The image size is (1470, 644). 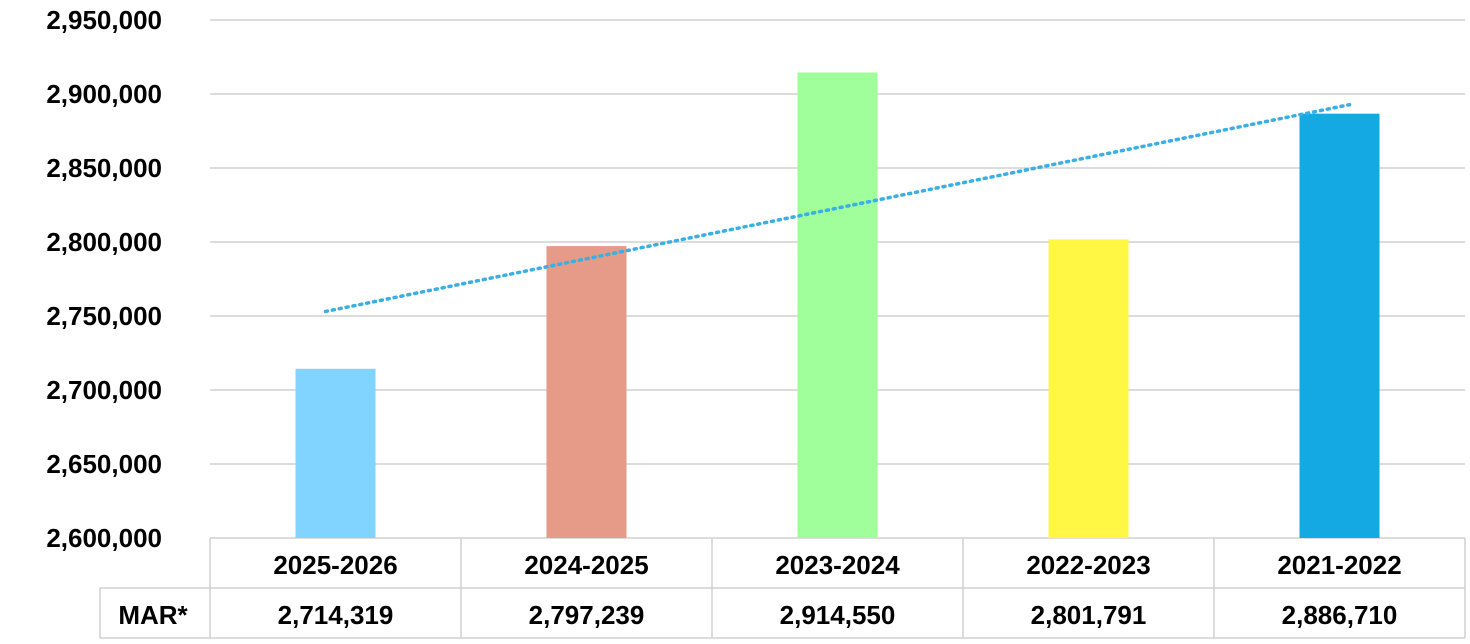 I want to click on y-tick-label: 2,750,000, so click(x=104, y=316).